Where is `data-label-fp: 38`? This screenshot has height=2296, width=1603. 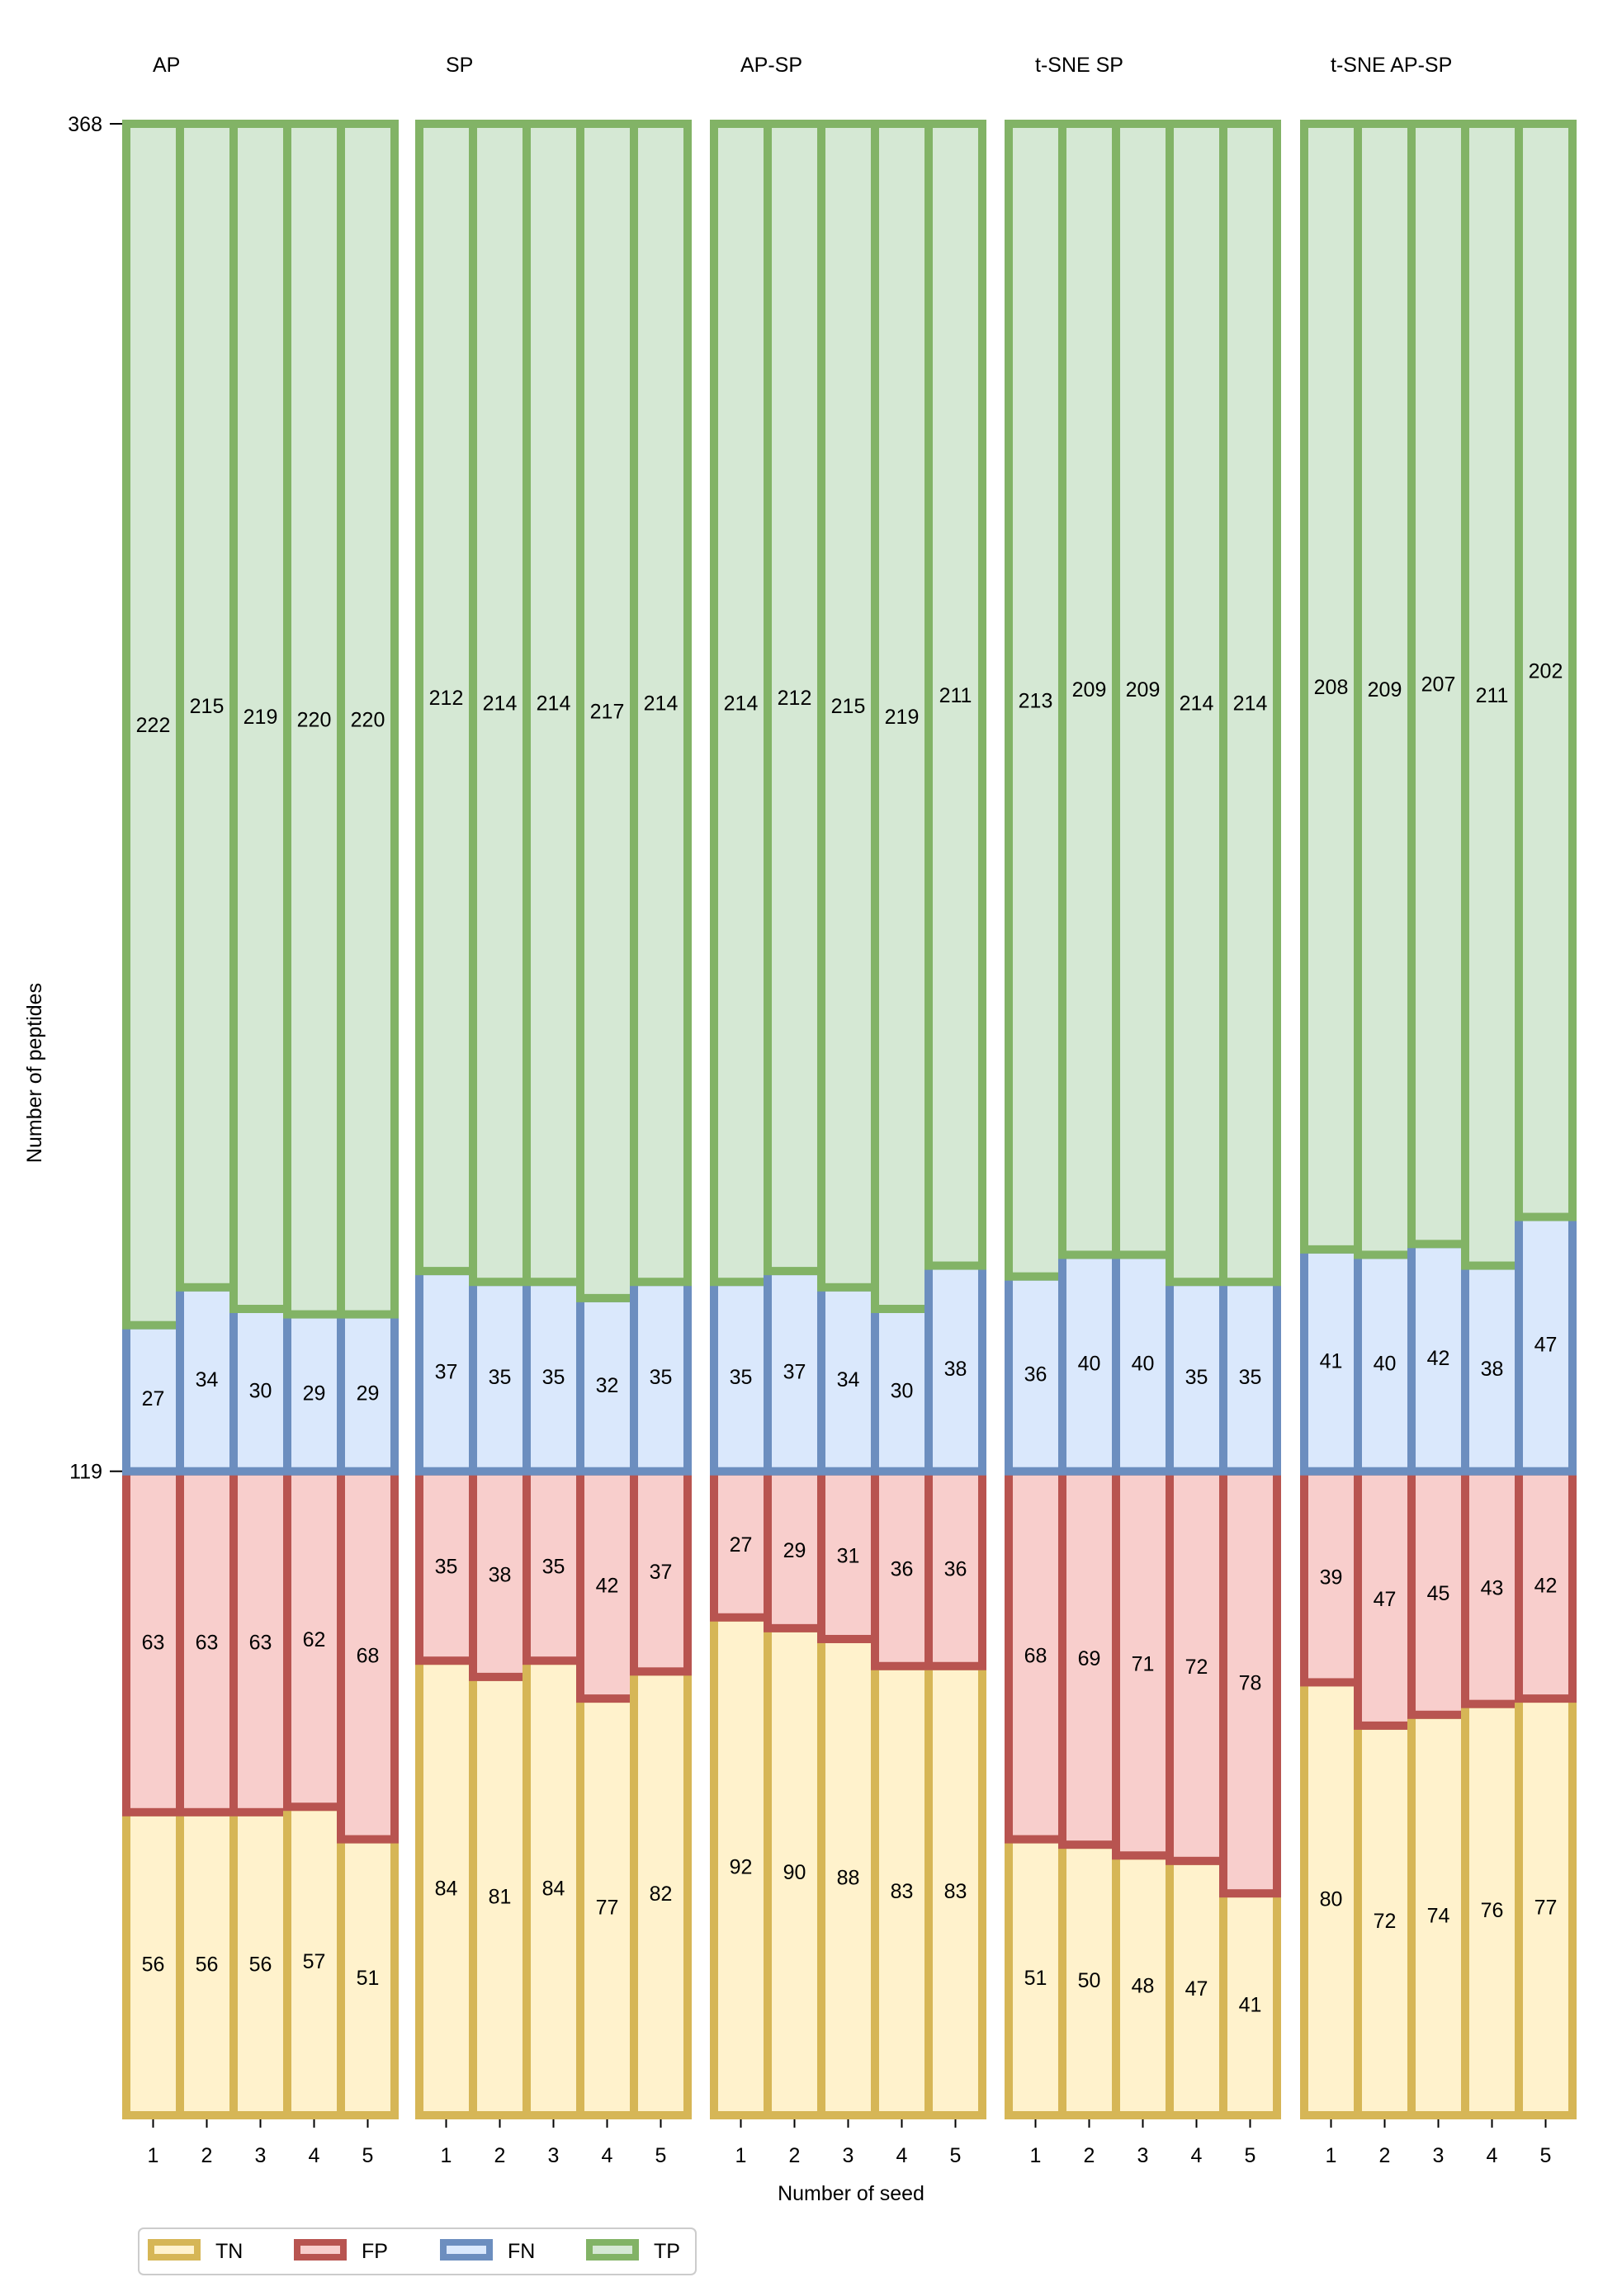 data-label-fp: 38 is located at coordinates (500, 1575).